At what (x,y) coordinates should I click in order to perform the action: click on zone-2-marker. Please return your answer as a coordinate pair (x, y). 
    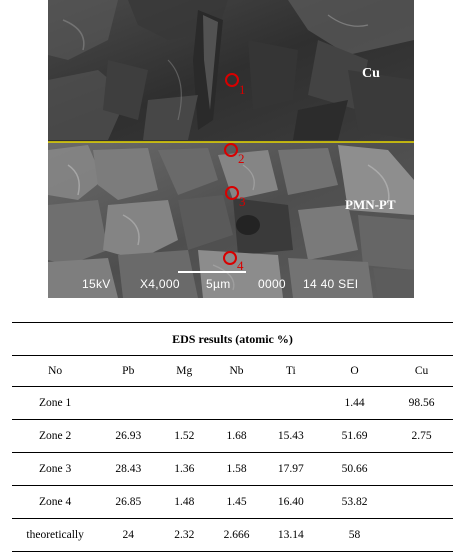
    Looking at the image, I should click on (231, 150).